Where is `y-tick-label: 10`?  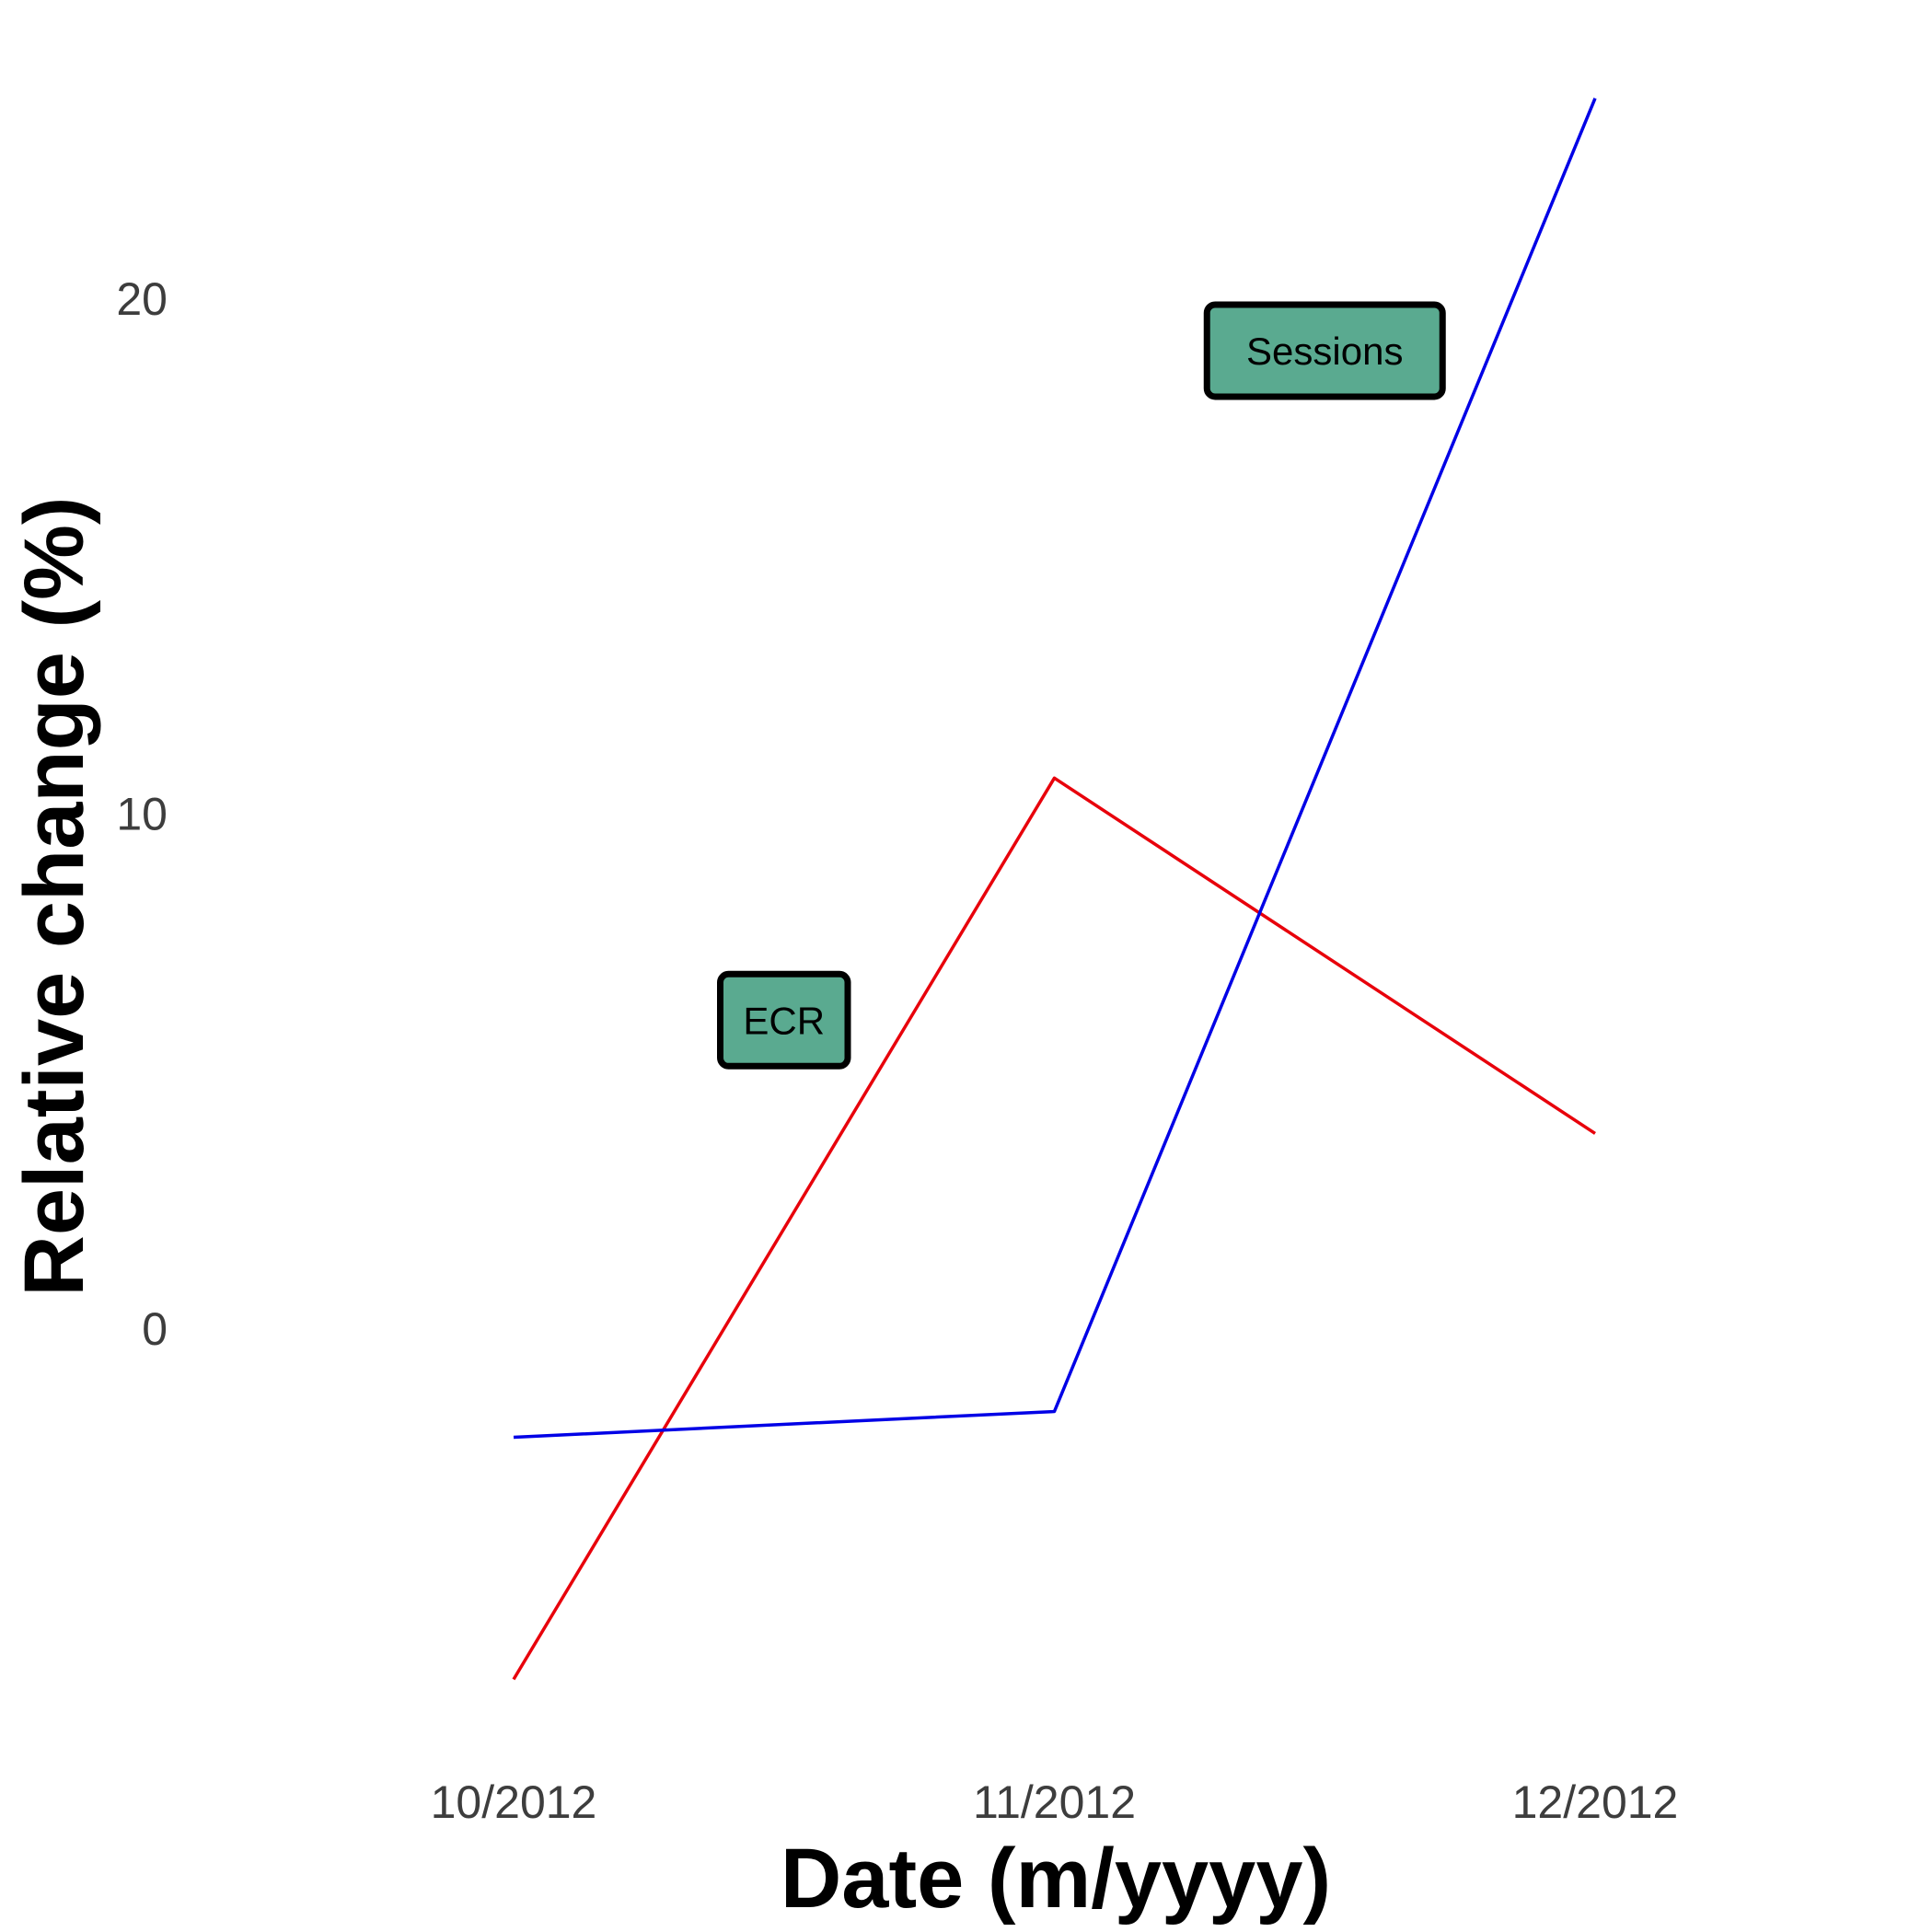
y-tick-label: 10 is located at coordinates (142, 815).